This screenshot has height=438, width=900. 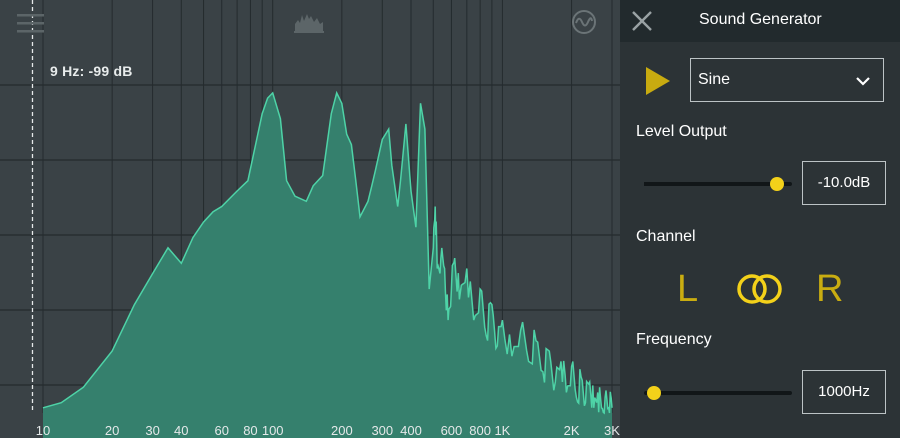 I want to click on channel-right-button: R, so click(x=830, y=289).